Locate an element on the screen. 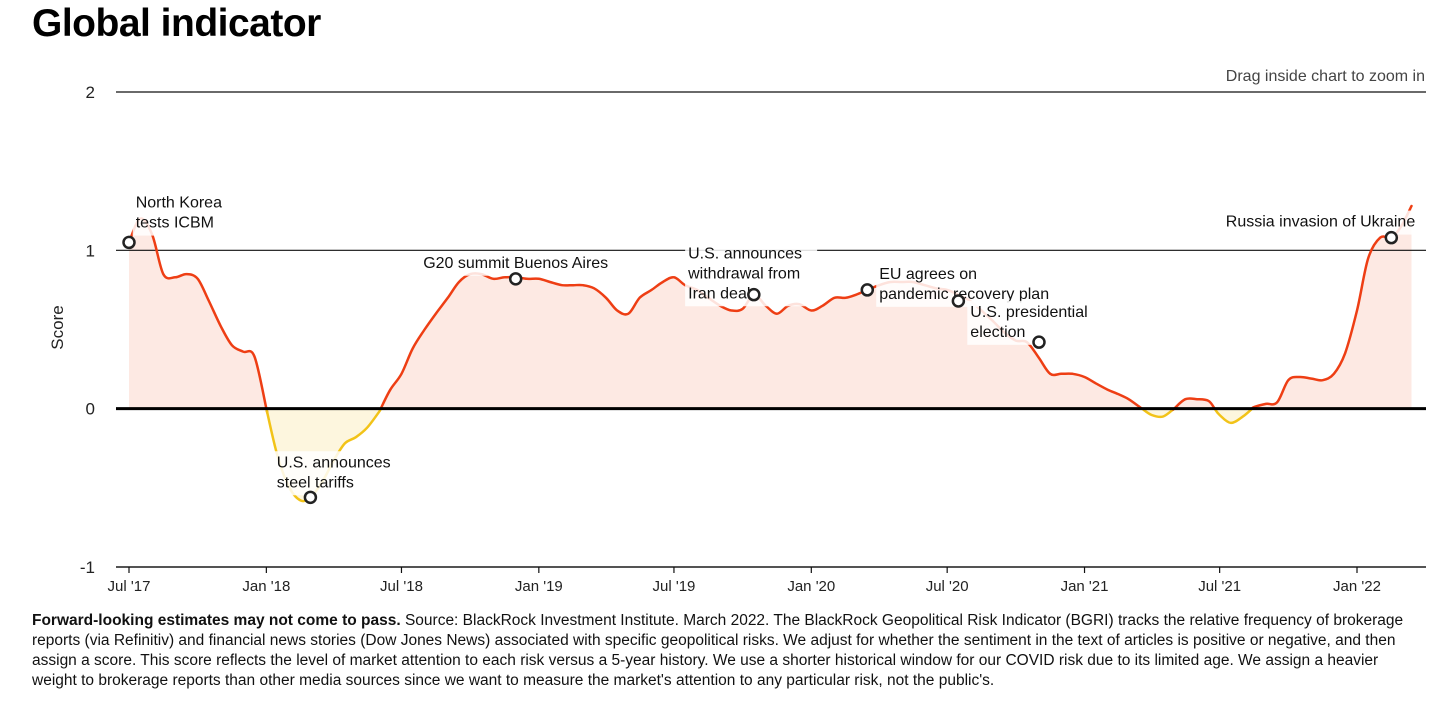  y-tick-label: -1 is located at coordinates (87, 567).